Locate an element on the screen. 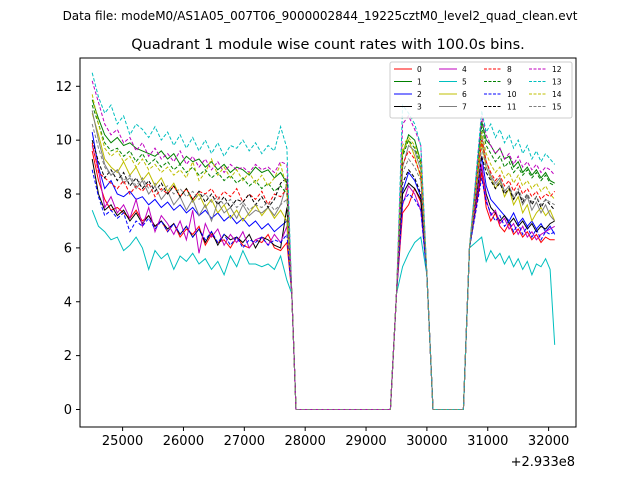  y-tick-label: 8 is located at coordinates (68, 195).